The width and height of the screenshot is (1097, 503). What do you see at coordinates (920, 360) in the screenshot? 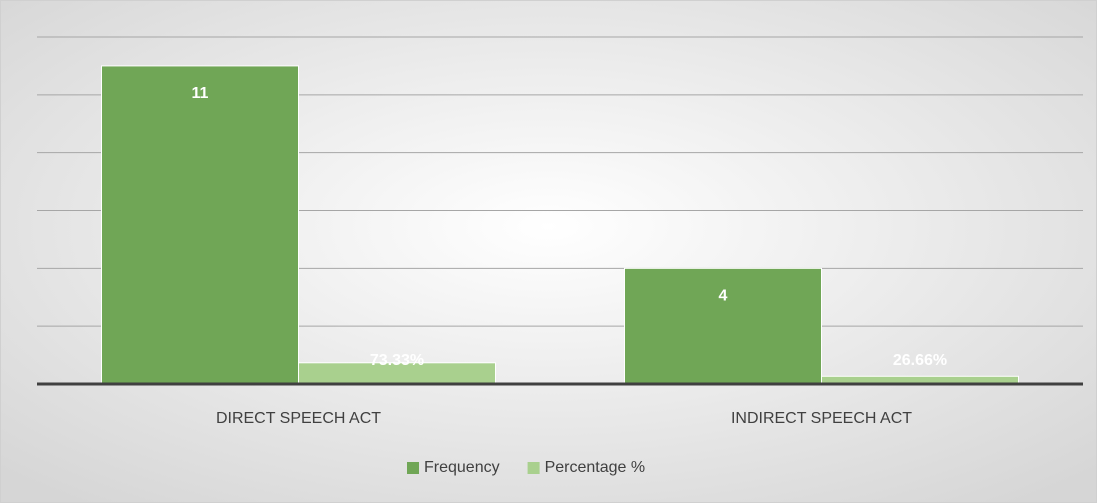
I see `data-label: 26.66%` at bounding box center [920, 360].